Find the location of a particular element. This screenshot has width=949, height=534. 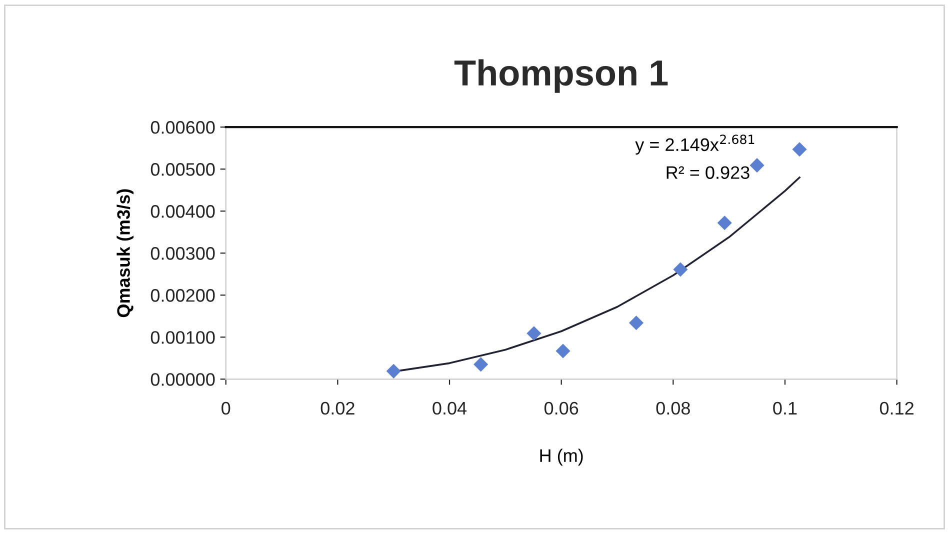

chart-title: Thompson 1 is located at coordinates (561, 76).